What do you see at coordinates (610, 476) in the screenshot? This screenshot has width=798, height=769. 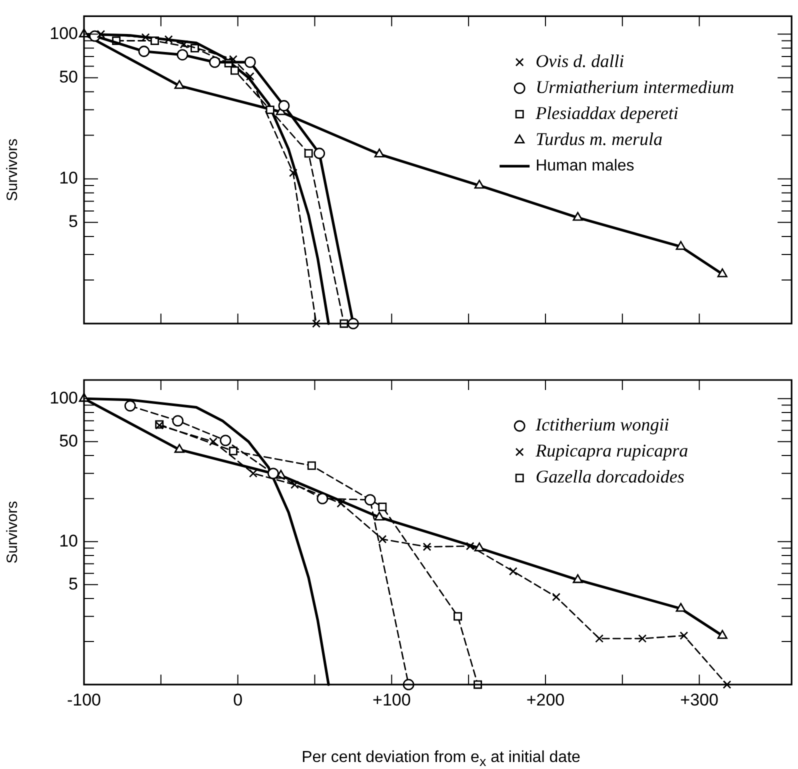 I see `legend-label: Gazella dorcadoides` at bounding box center [610, 476].